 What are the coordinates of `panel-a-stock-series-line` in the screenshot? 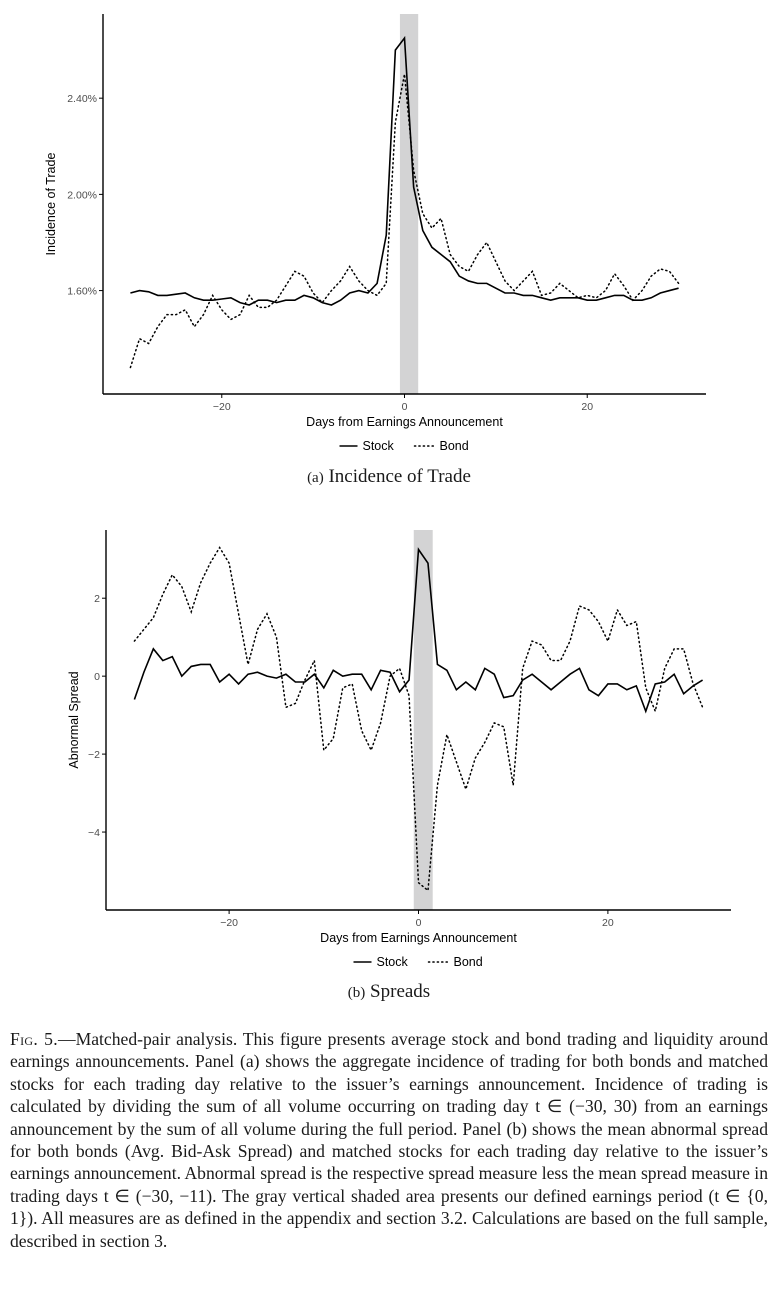 It's located at (404, 170).